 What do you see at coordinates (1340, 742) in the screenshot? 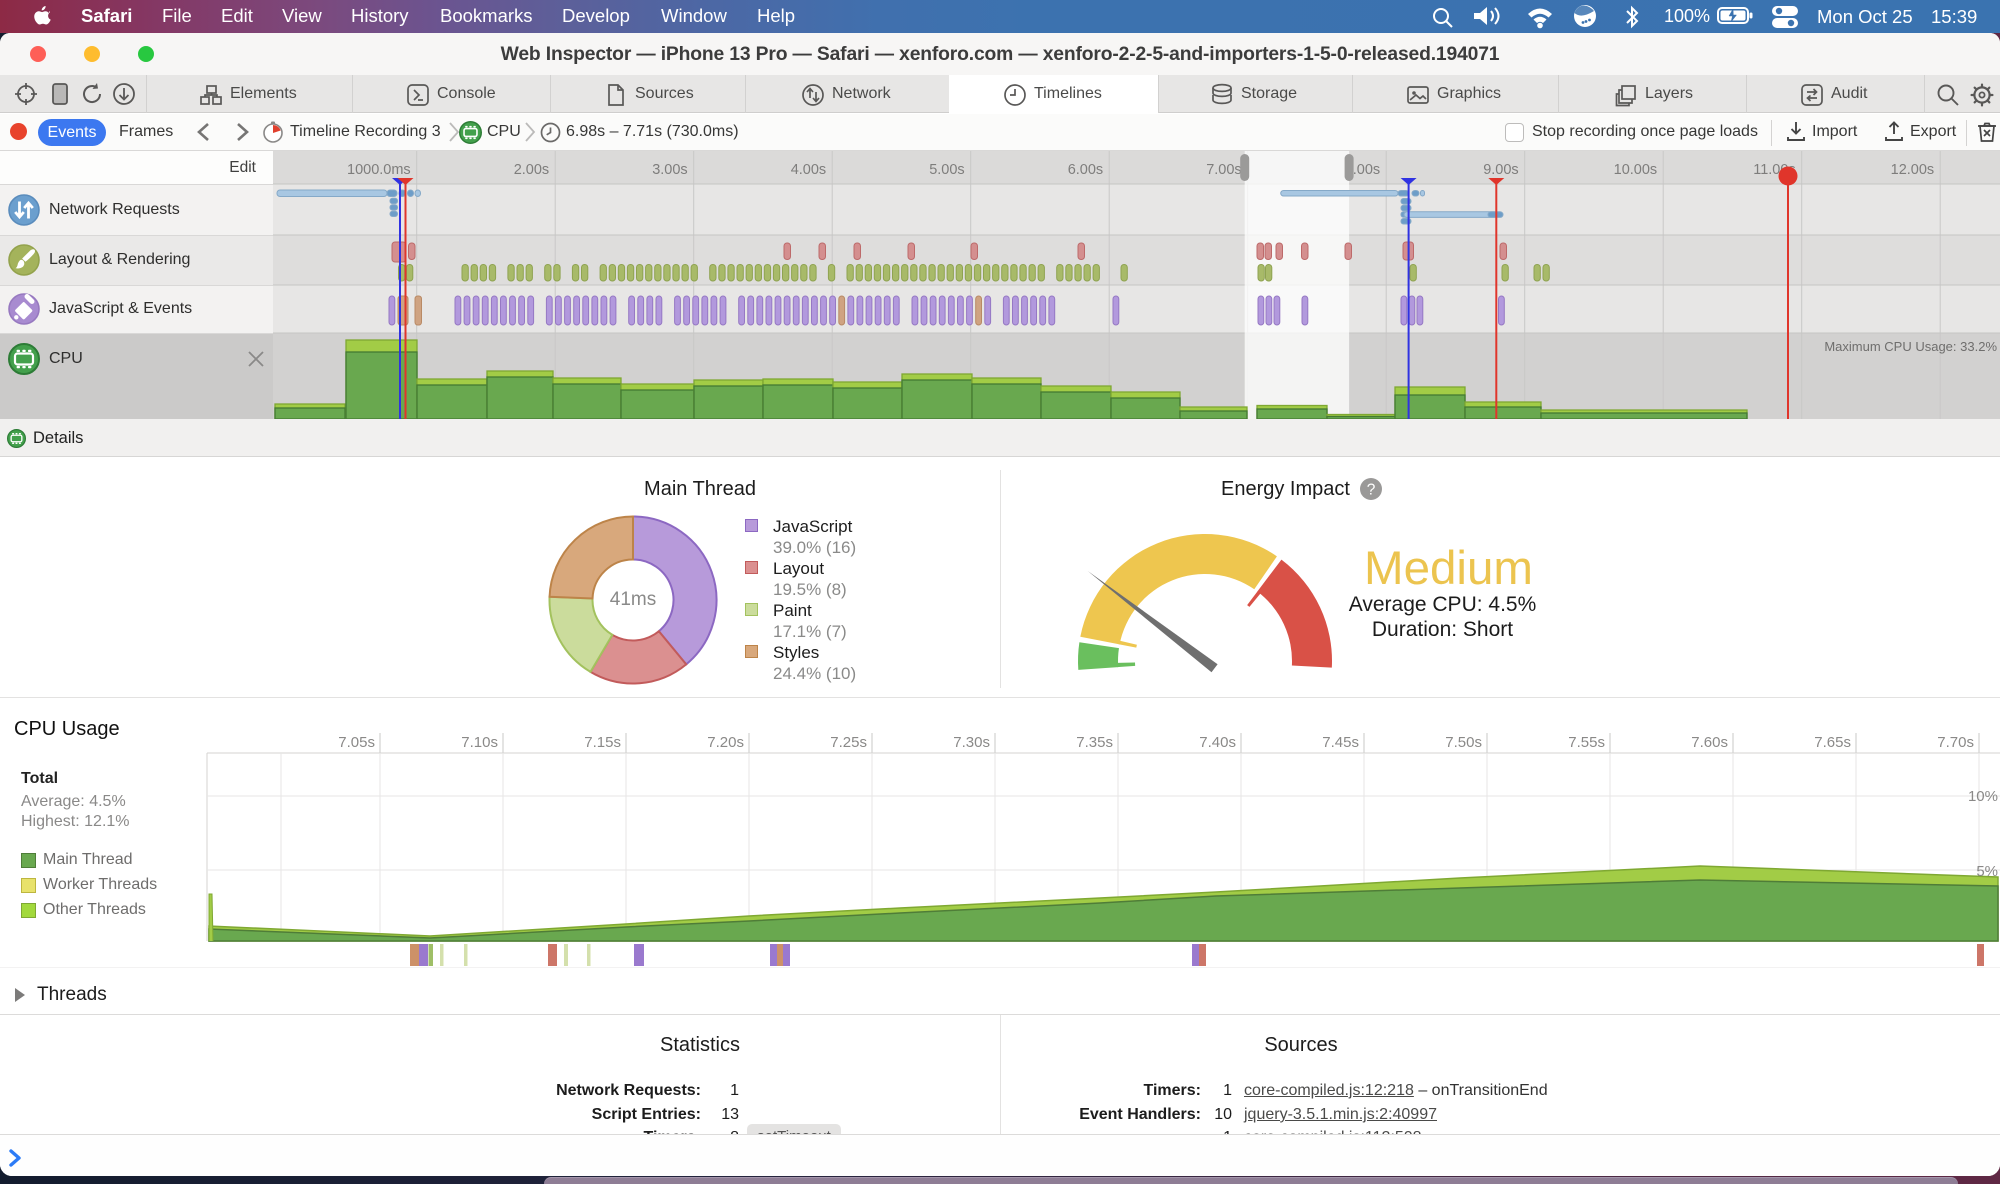
I see `svg-text: 7.45s` at bounding box center [1340, 742].